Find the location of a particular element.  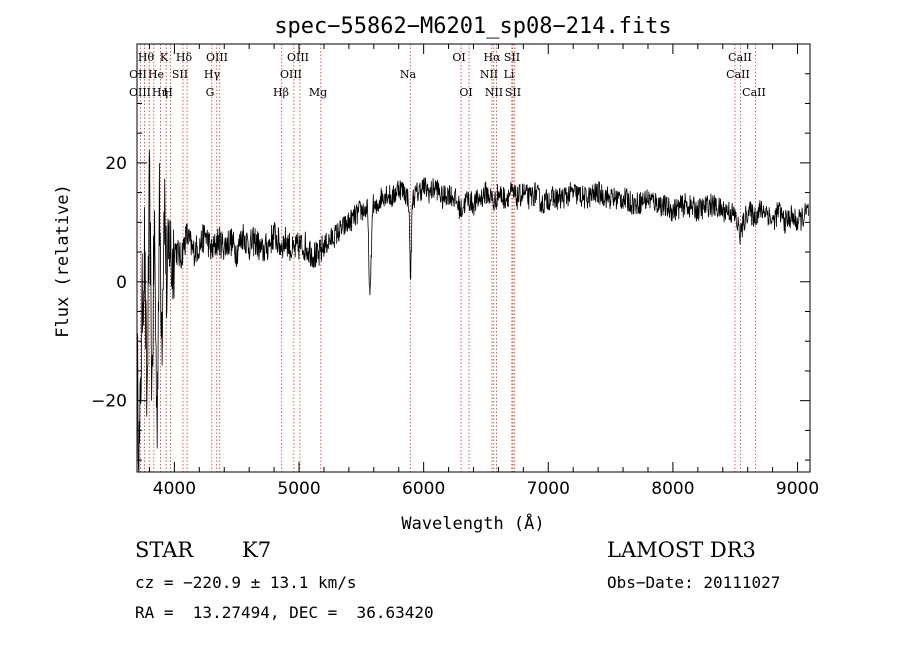

x-tick-label: 8000 is located at coordinates (672, 489).